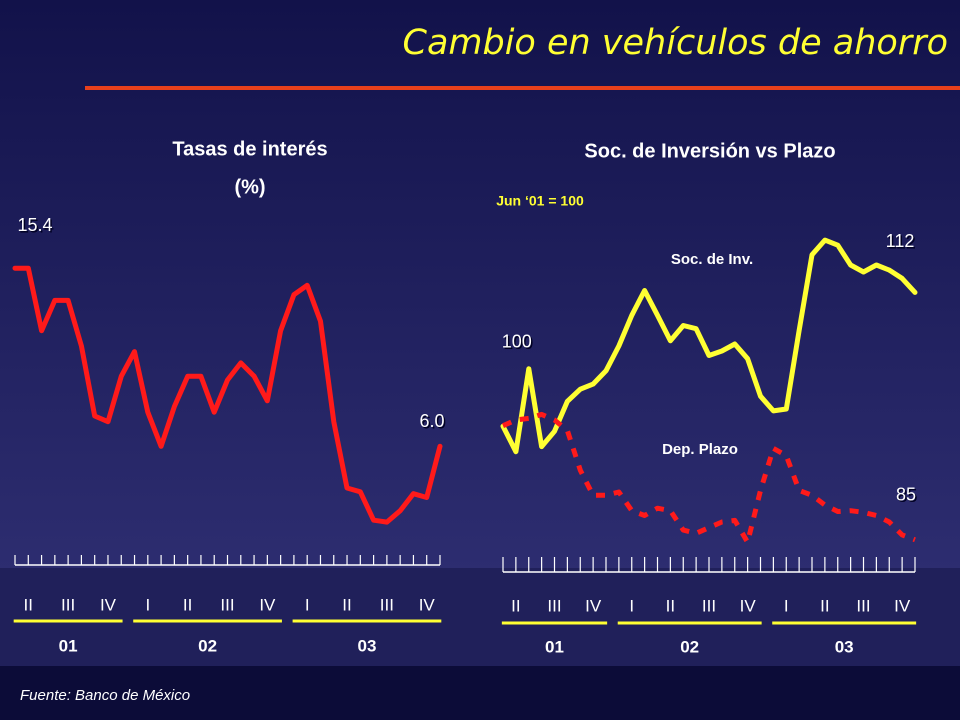  Describe the element at coordinates (709, 151) in the screenshot. I see `chart-title: Soc. de Inversión vs Plazo` at that location.